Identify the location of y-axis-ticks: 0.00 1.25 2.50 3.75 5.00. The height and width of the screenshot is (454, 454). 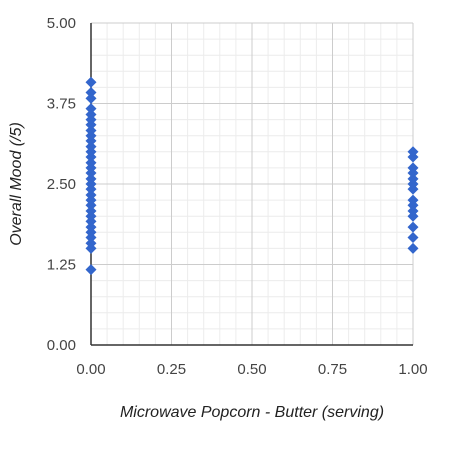
(61, 184).